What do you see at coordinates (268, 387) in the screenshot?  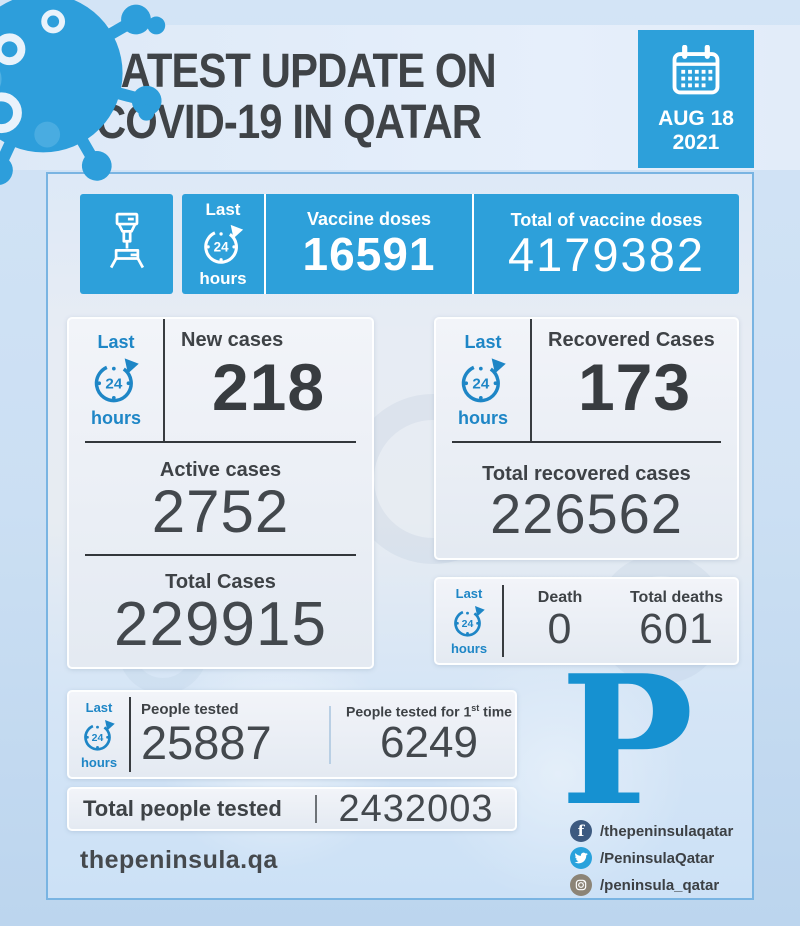 I see `new-cases-value: 218` at bounding box center [268, 387].